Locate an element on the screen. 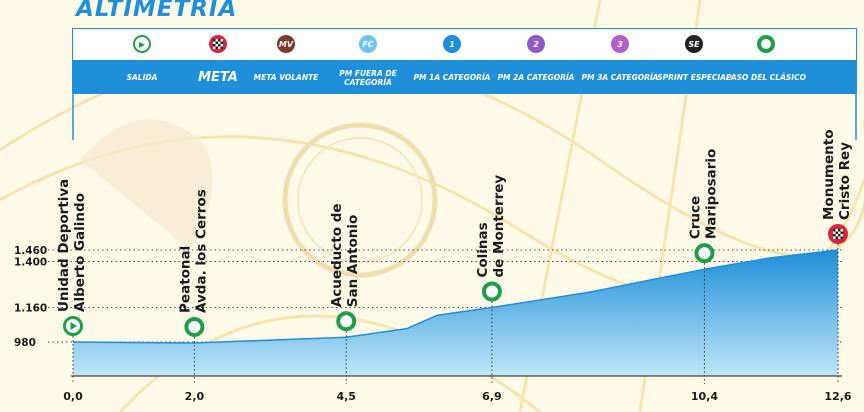  page-title: ALTIMETRÍA is located at coordinates (157, 11).